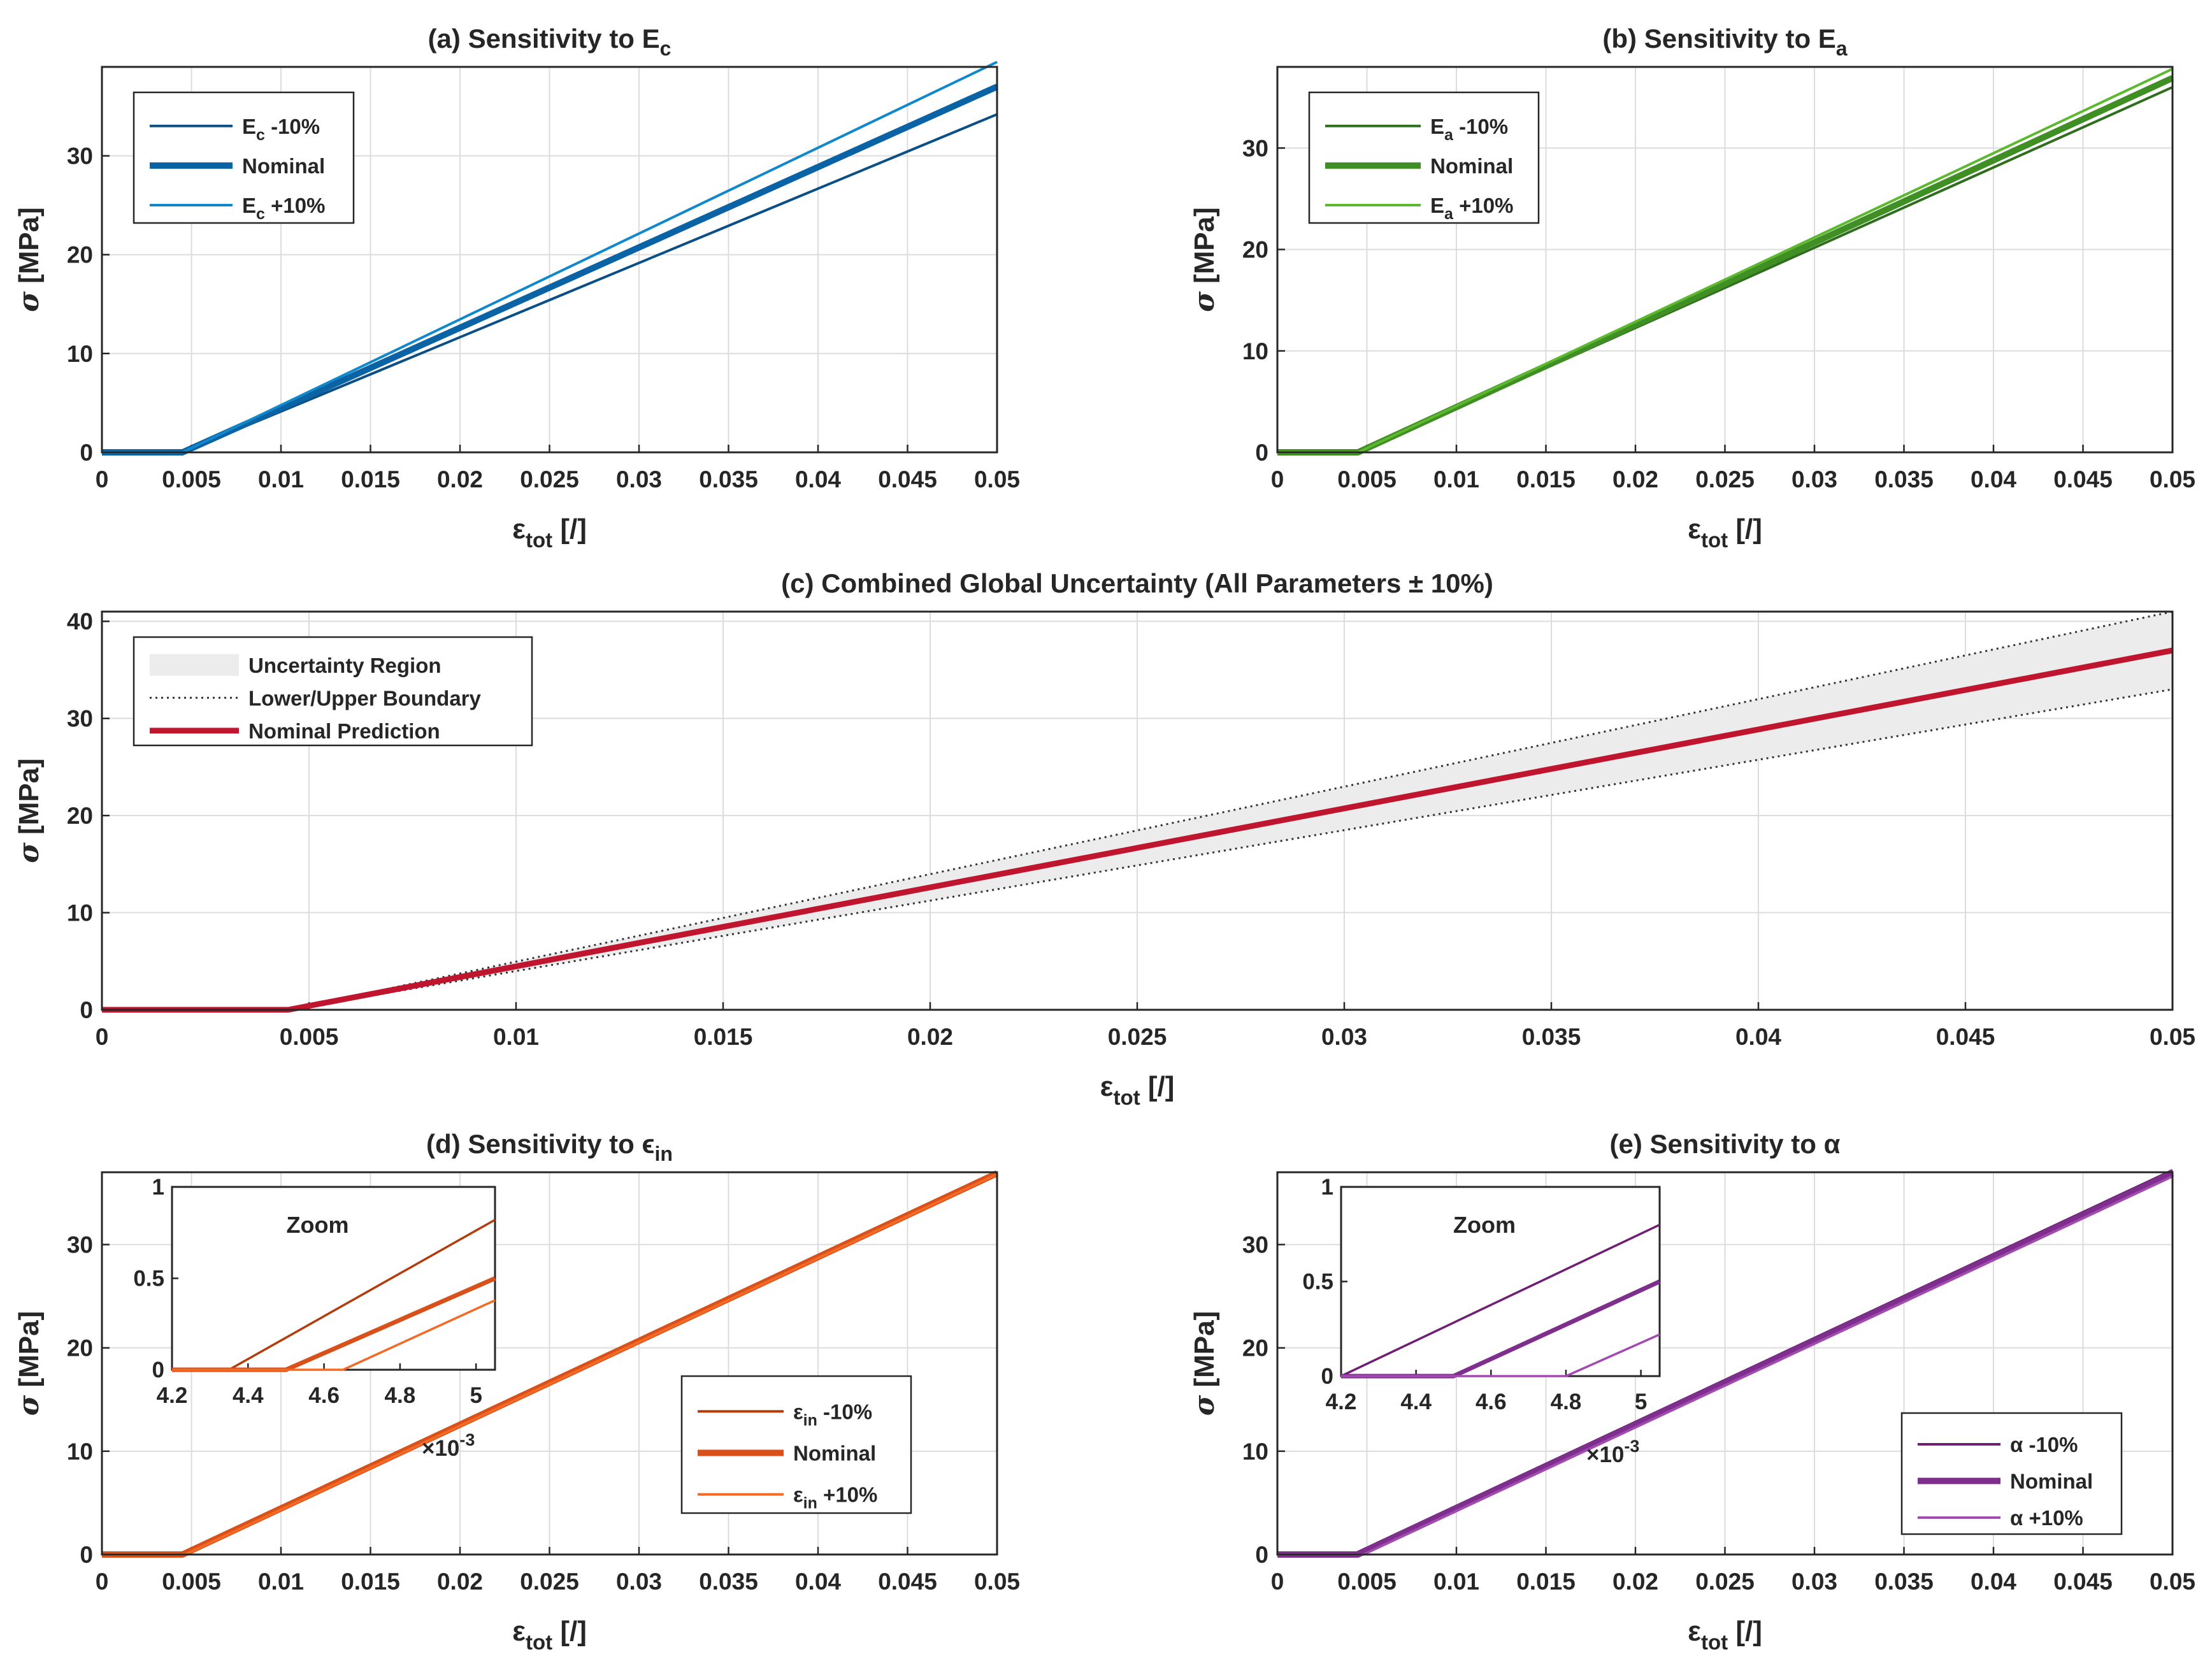 The width and height of the screenshot is (2212, 1666). I want to click on inset-box, so click(1500, 1282).